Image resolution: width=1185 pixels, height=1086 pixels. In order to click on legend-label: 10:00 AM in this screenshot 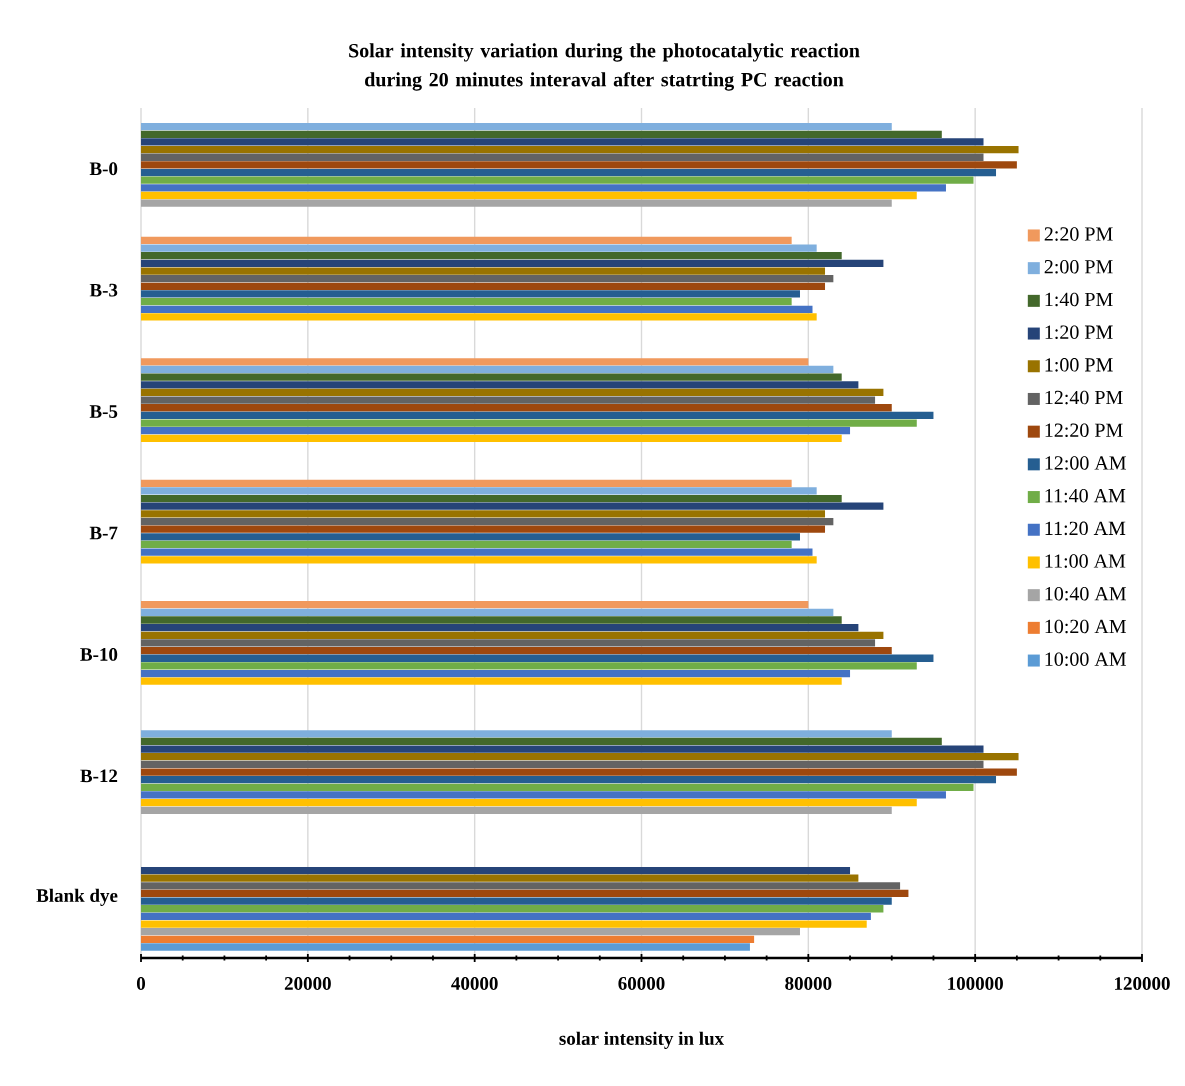, I will do `click(1086, 659)`.